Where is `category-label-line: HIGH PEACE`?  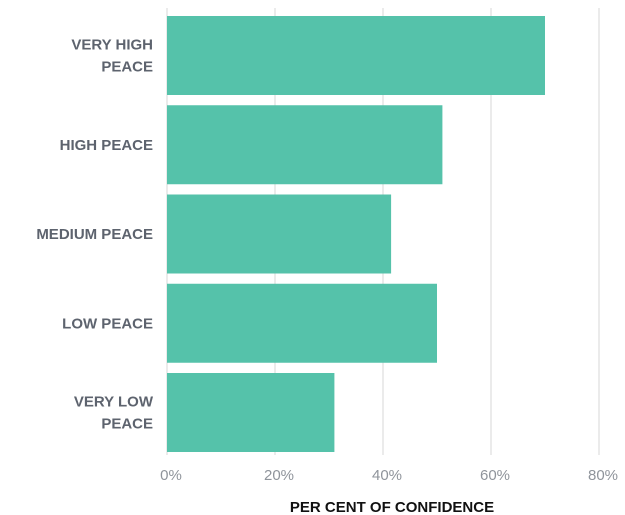
category-label-line: HIGH PEACE is located at coordinates (106, 145).